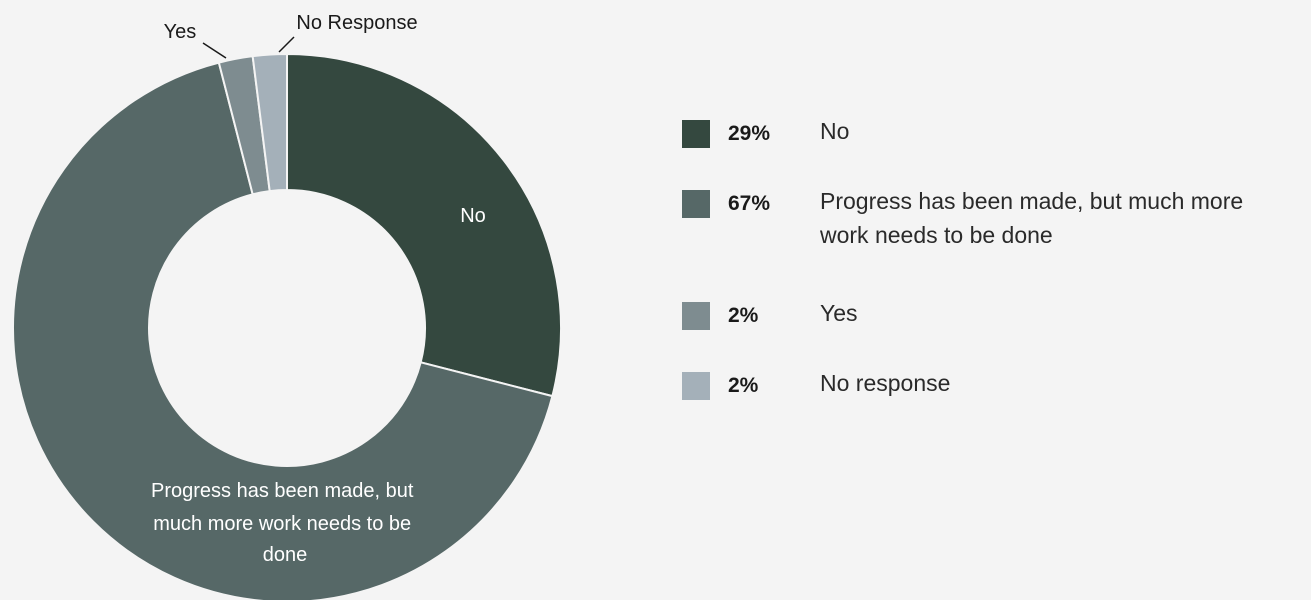 Image resolution: width=1311 pixels, height=600 pixels. I want to click on legend-label-yes: Yes, so click(839, 313).